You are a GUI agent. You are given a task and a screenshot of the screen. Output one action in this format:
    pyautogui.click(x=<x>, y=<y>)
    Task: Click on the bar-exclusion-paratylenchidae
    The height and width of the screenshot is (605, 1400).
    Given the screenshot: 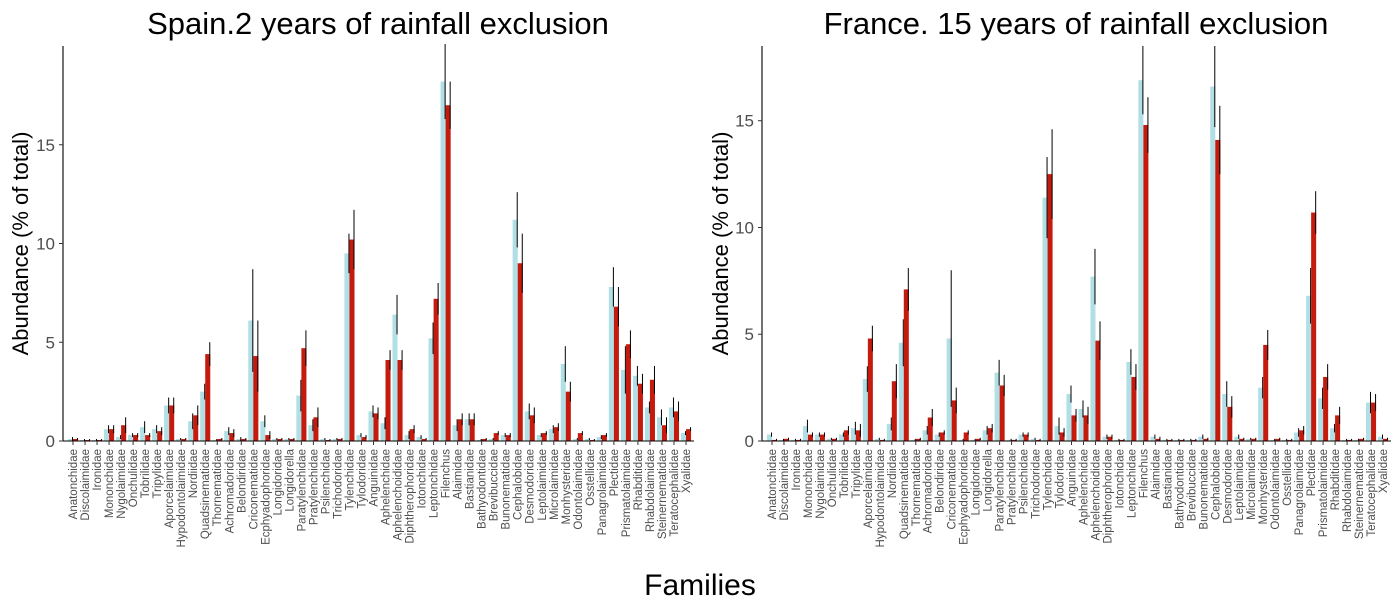 What is the action you would take?
    pyautogui.click(x=1002, y=413)
    